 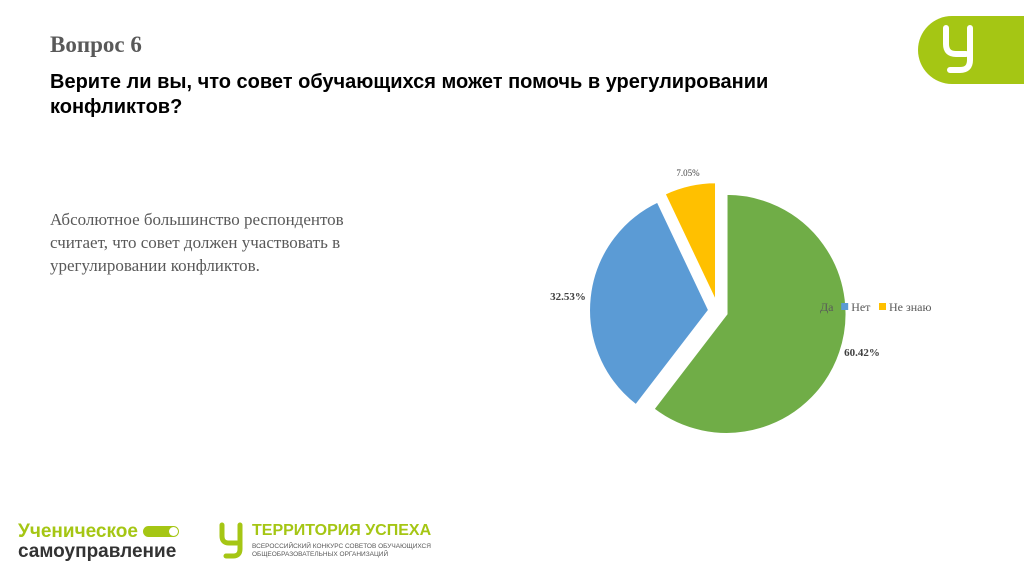 What do you see at coordinates (568, 297) in the screenshot?
I see `data-label-2: 32.53%` at bounding box center [568, 297].